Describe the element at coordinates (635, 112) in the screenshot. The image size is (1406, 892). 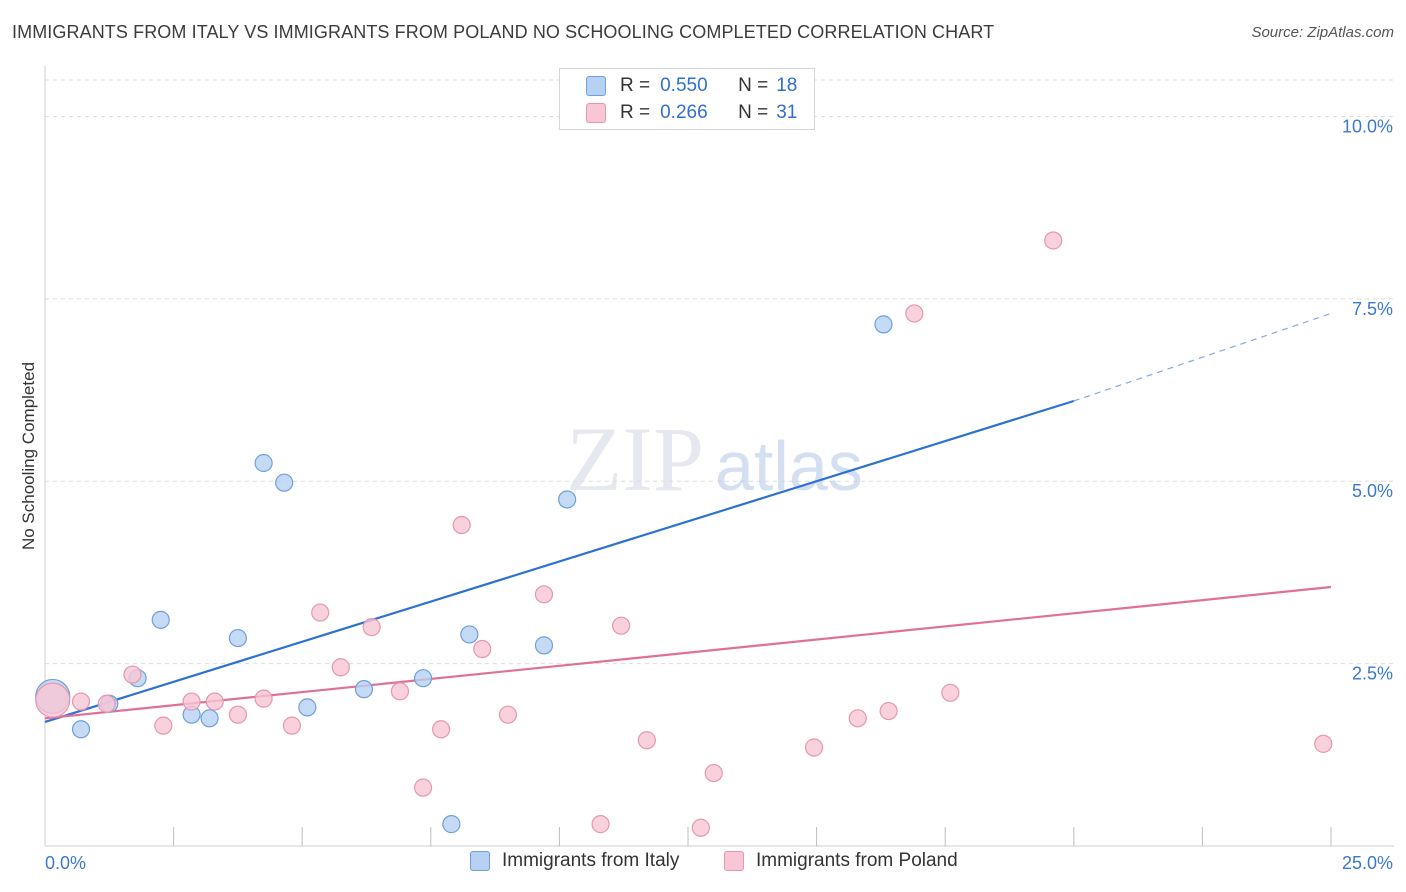
I see `poland-r-label: R =` at that location.